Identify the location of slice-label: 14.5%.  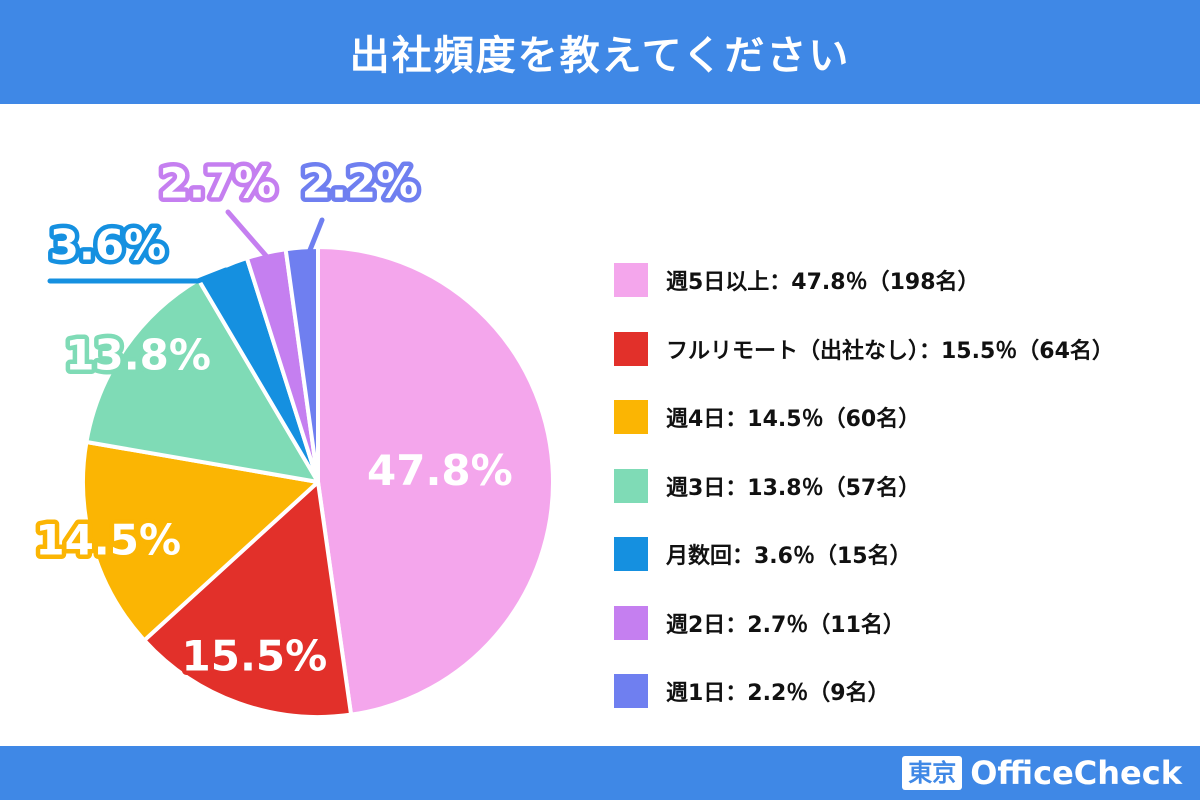
(108, 540).